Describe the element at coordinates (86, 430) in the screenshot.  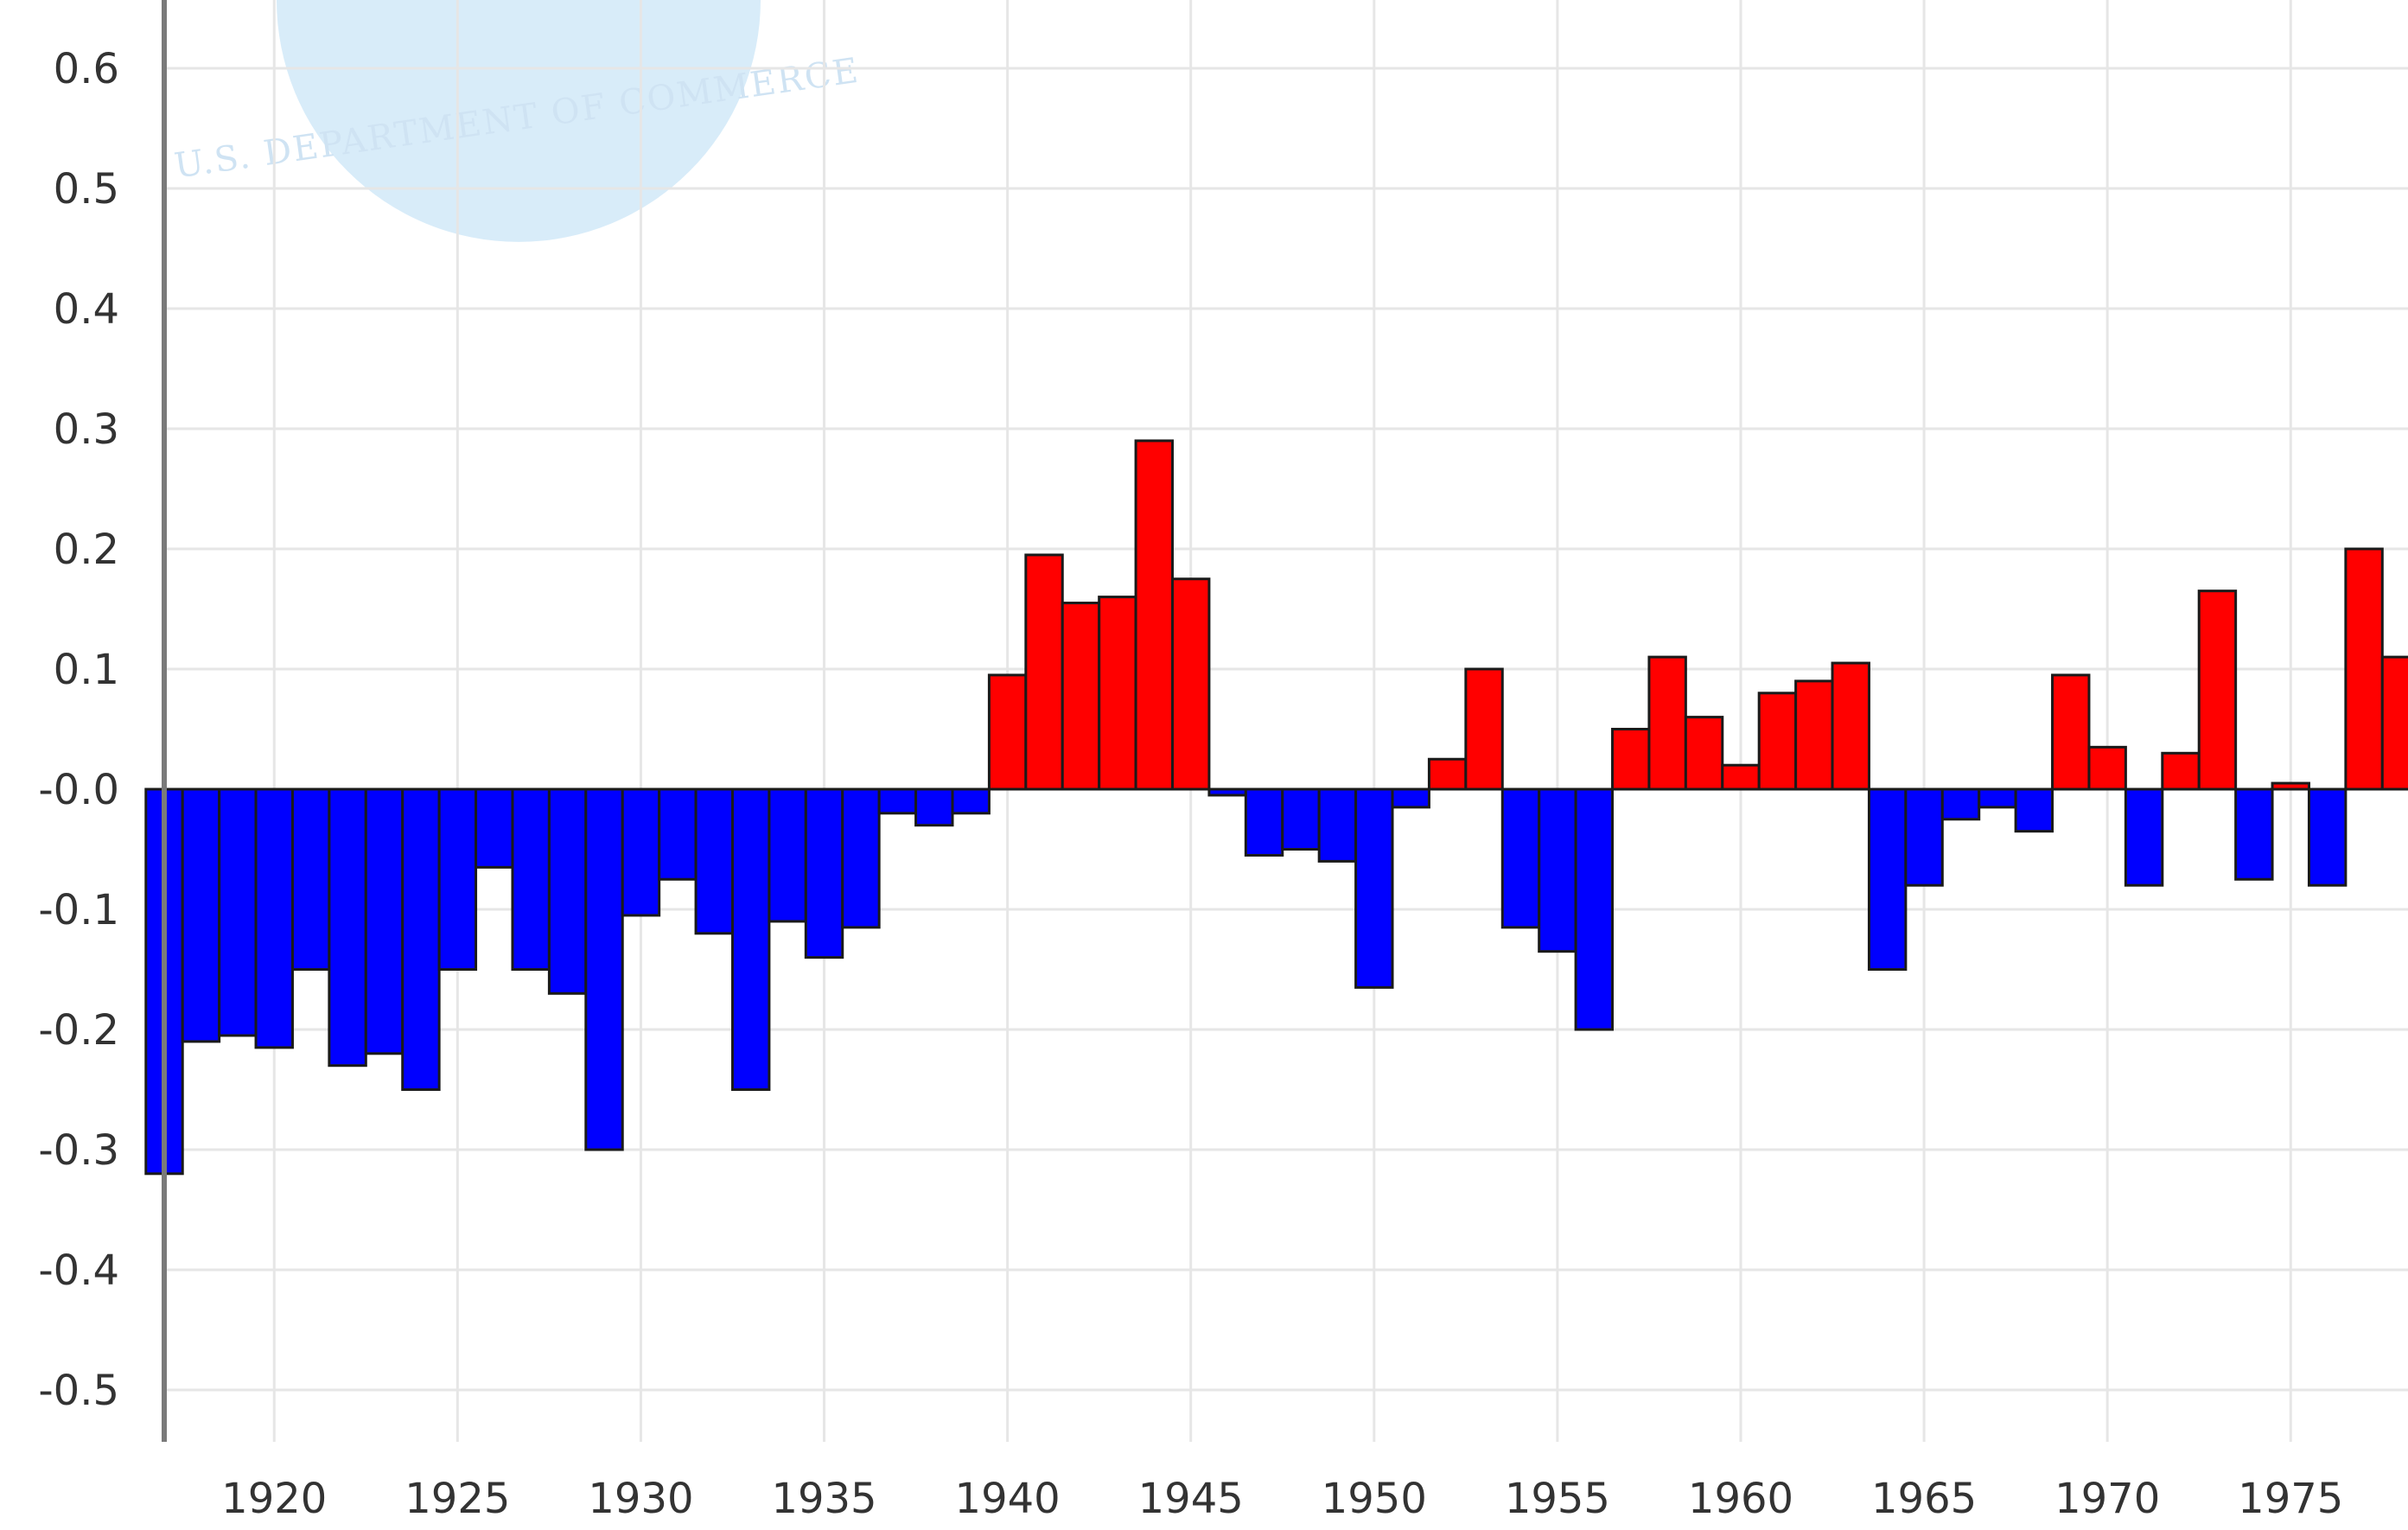
I see `y-tick-label: 0.3` at that location.